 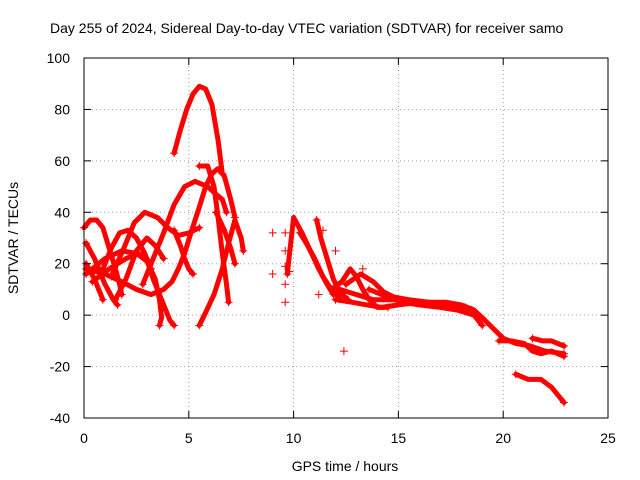 What do you see at coordinates (62, 109) in the screenshot?
I see `y-tick-label: 80` at bounding box center [62, 109].